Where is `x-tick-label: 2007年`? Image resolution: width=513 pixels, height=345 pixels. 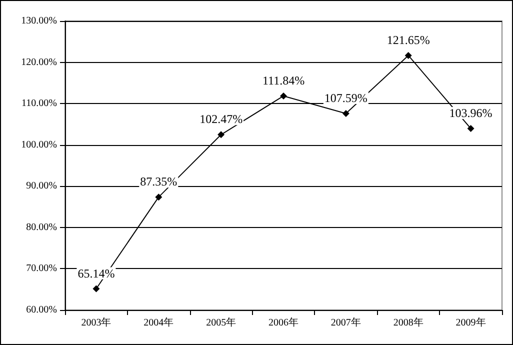
x-tick-label: 2007年 is located at coordinates (345, 322).